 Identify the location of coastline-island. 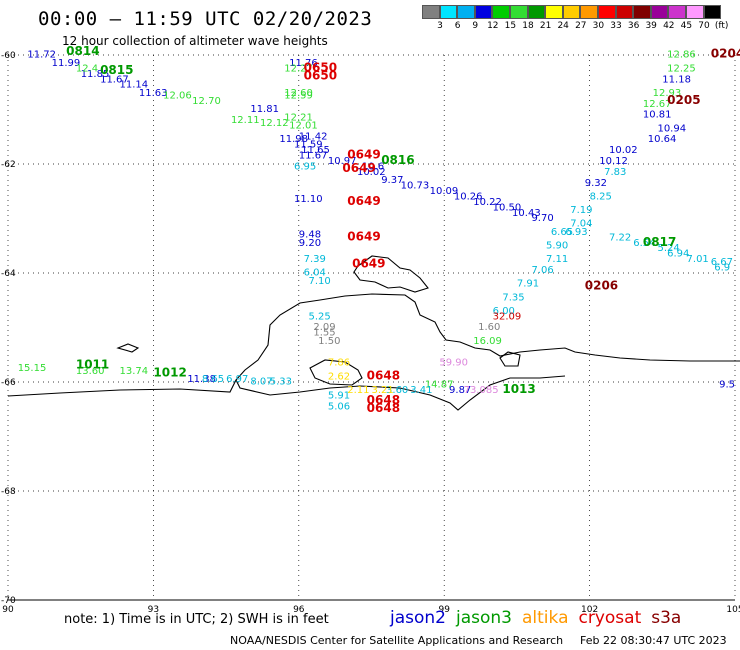
(391, 274).